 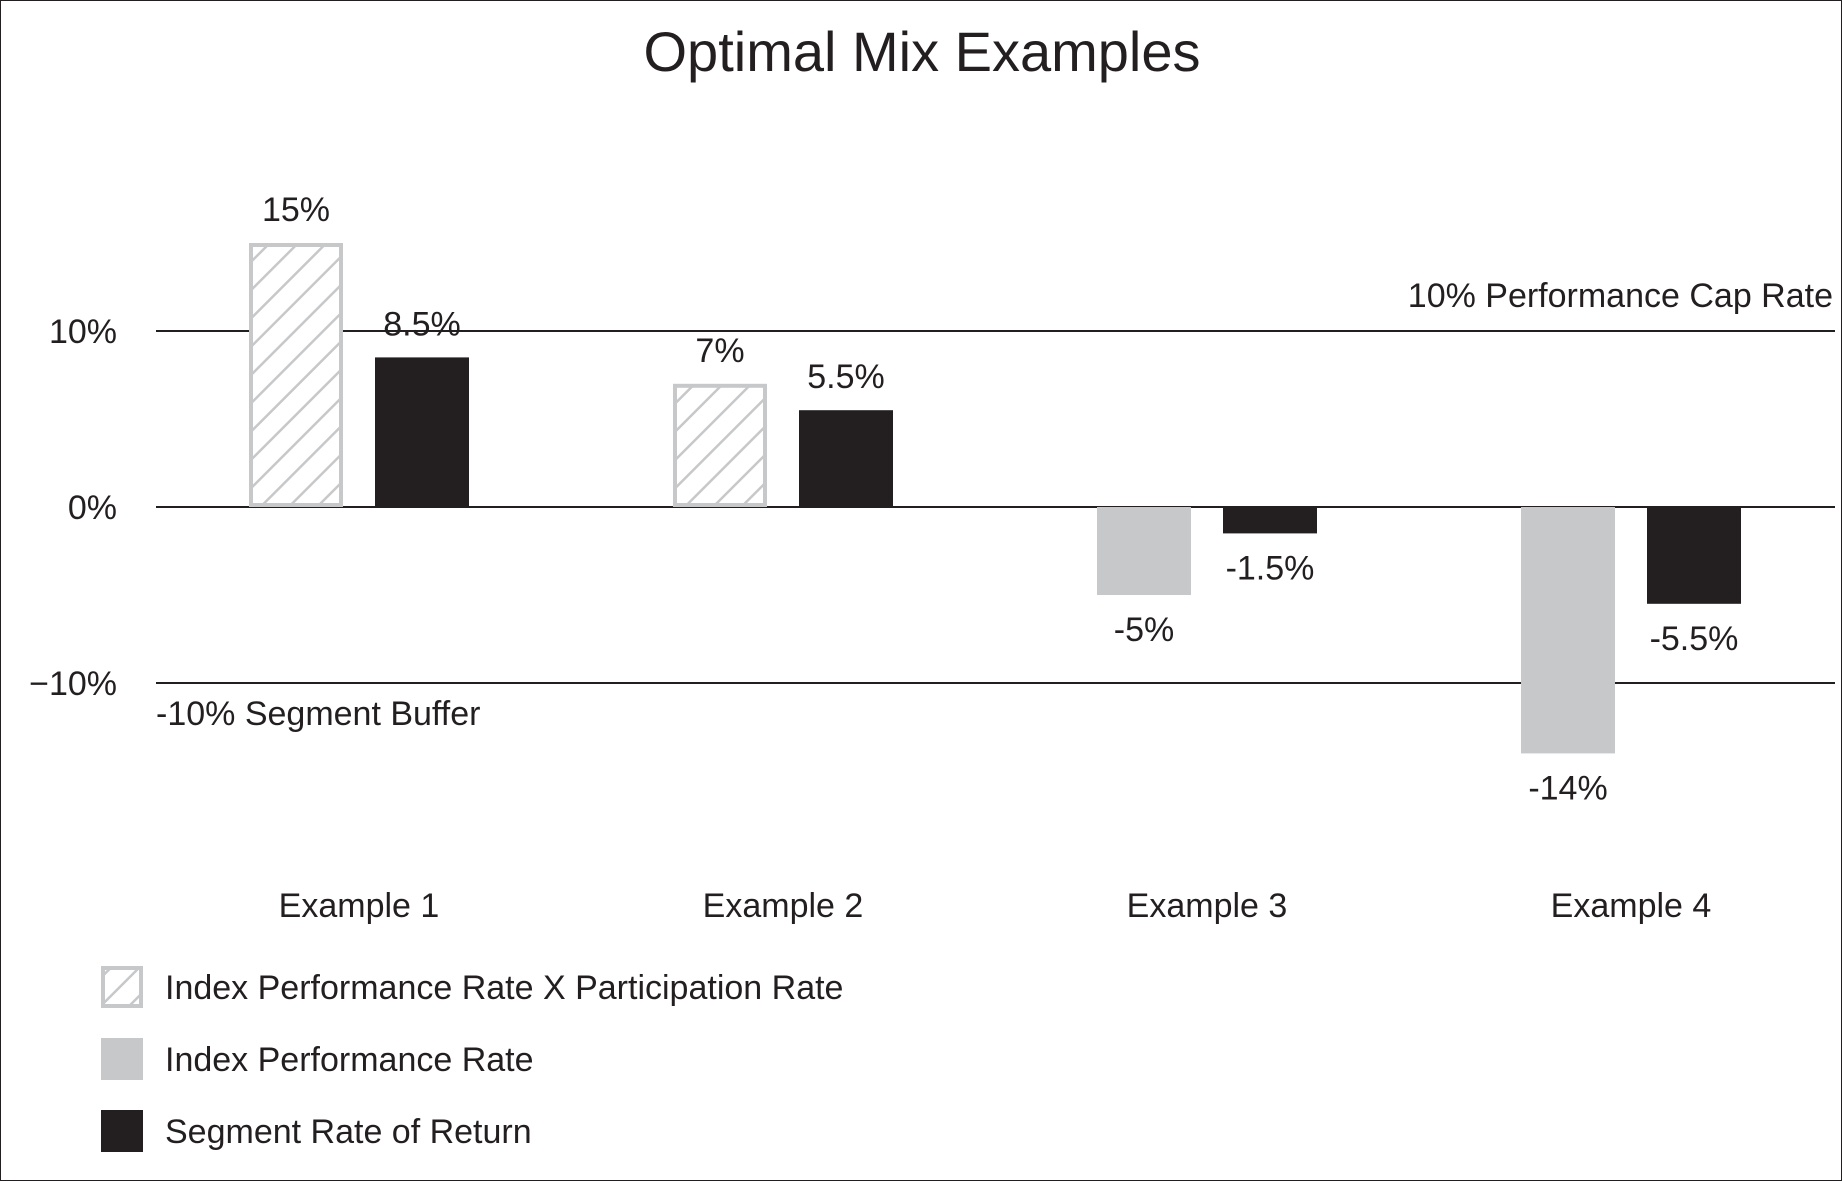 I want to click on chart-title: Optimal Mix Examples, so click(x=921, y=51).